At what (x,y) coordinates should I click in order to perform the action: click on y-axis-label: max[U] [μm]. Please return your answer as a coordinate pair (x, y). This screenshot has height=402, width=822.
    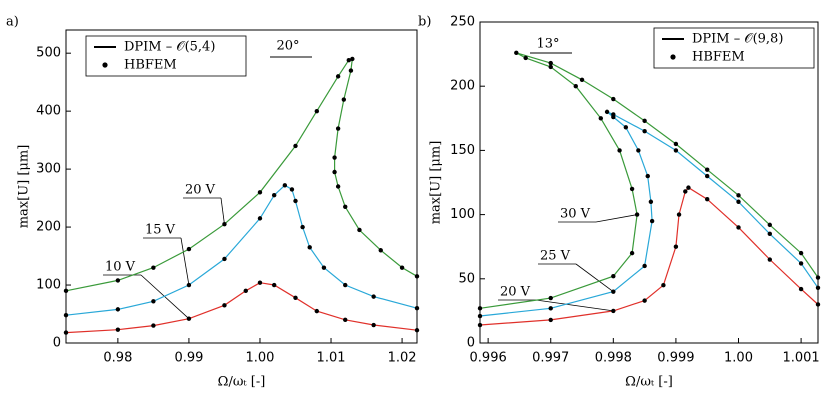
    Looking at the image, I should click on (24, 187).